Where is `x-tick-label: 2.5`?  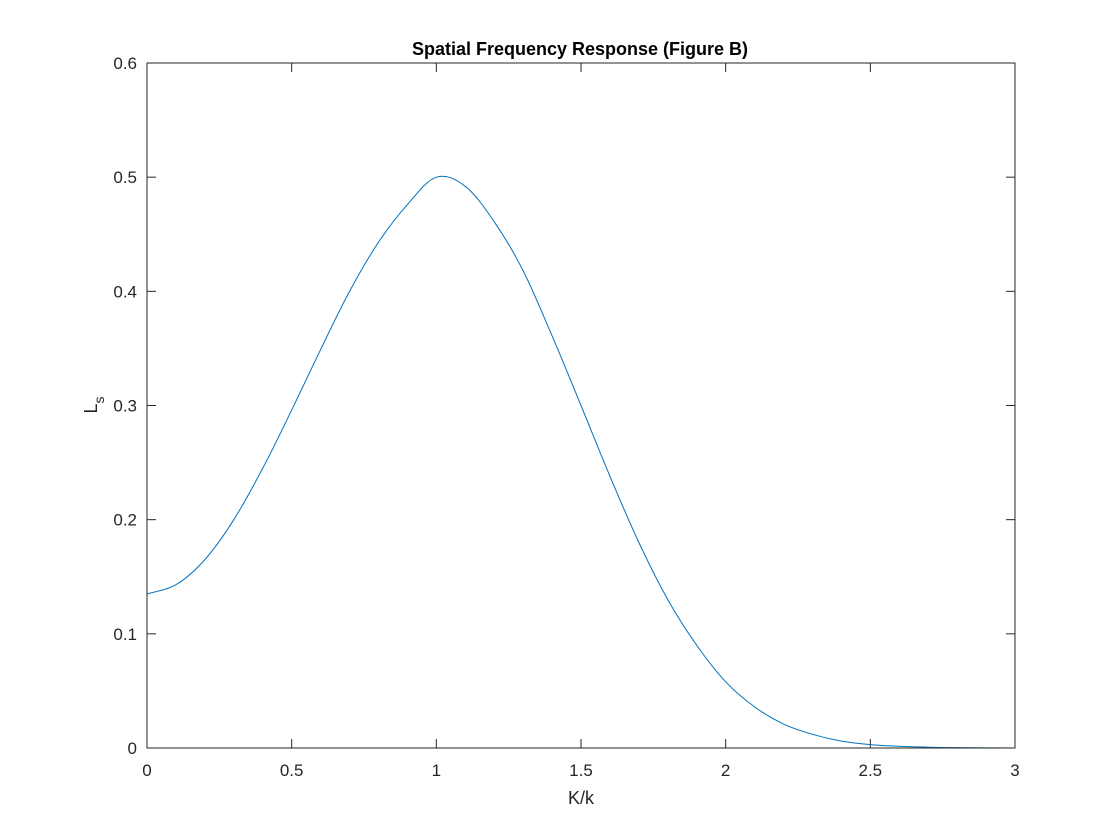 x-tick-label: 2.5 is located at coordinates (871, 770).